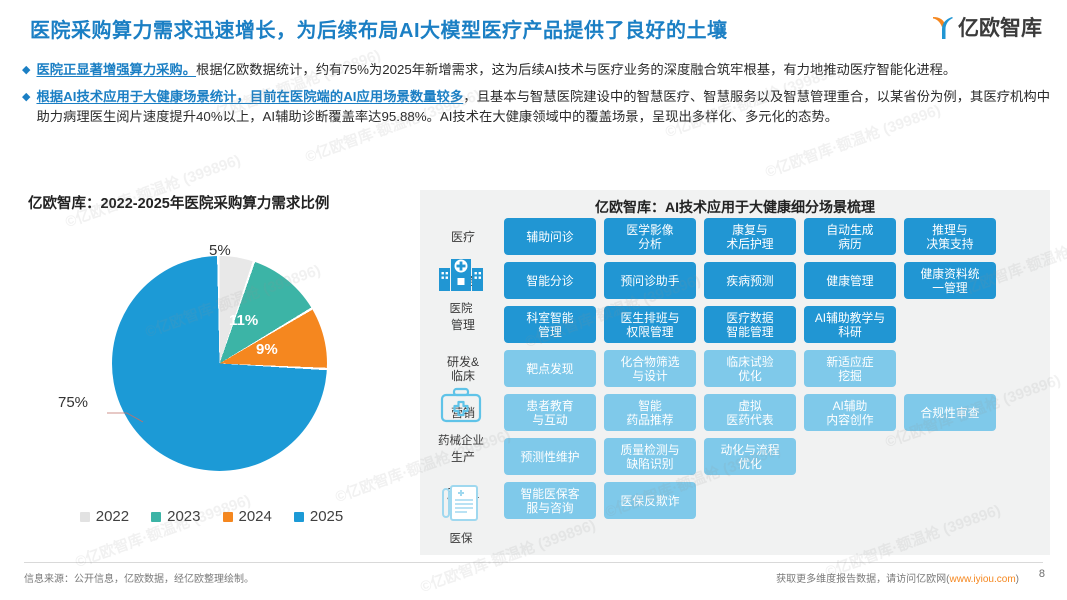 The height and width of the screenshot is (600, 1067). Describe the element at coordinates (700, 368) in the screenshot. I see `scenario-cells: 靶点发现 化合物筛选 与设计 临床试验 优化 新适应症 挖掘` at that location.